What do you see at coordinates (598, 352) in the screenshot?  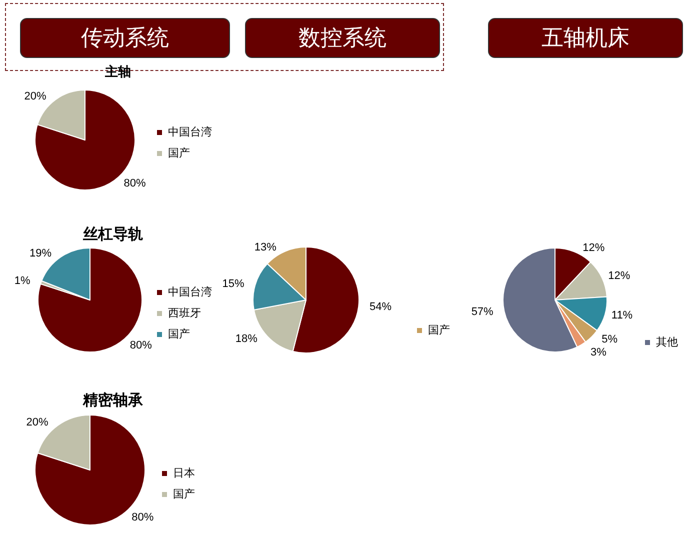 I see `data-label: 3%` at bounding box center [598, 352].